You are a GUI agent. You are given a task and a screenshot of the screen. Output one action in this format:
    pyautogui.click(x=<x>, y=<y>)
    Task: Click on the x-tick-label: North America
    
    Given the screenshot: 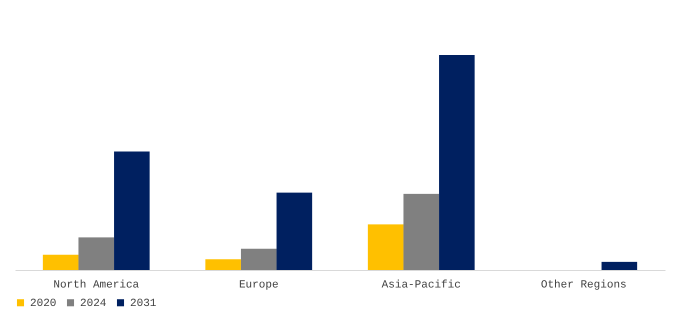 What is the action you would take?
    pyautogui.click(x=96, y=286)
    